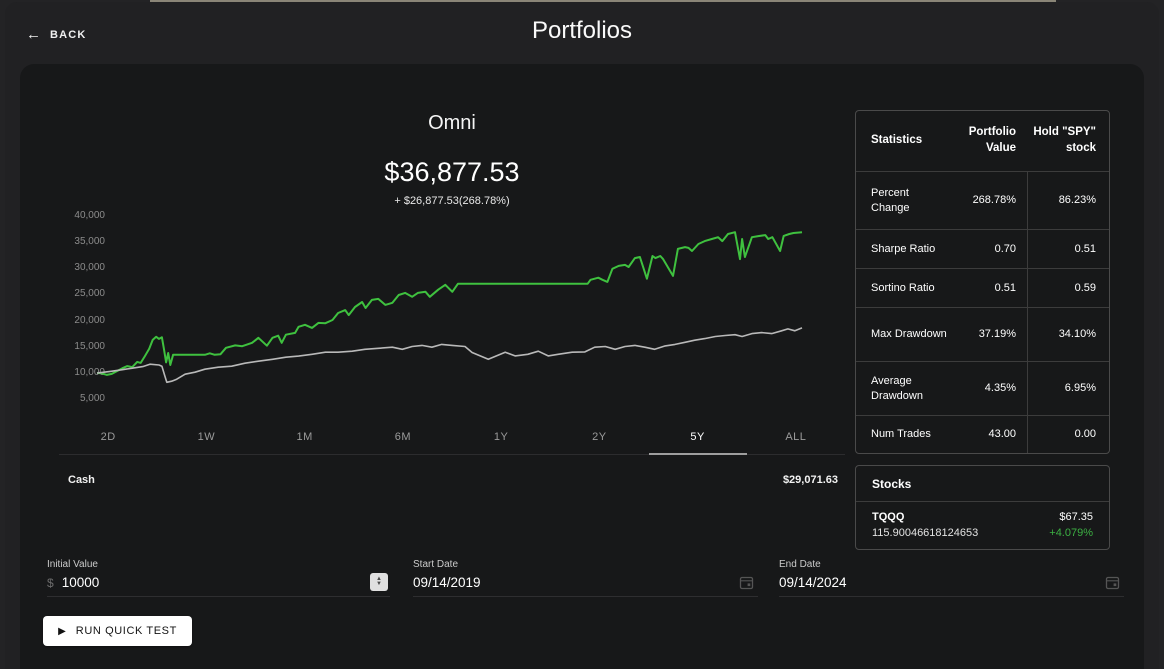  What do you see at coordinates (218, 585) in the screenshot?
I see `initial-value-input: $ 10000 ▲ ▼` at bounding box center [218, 585].